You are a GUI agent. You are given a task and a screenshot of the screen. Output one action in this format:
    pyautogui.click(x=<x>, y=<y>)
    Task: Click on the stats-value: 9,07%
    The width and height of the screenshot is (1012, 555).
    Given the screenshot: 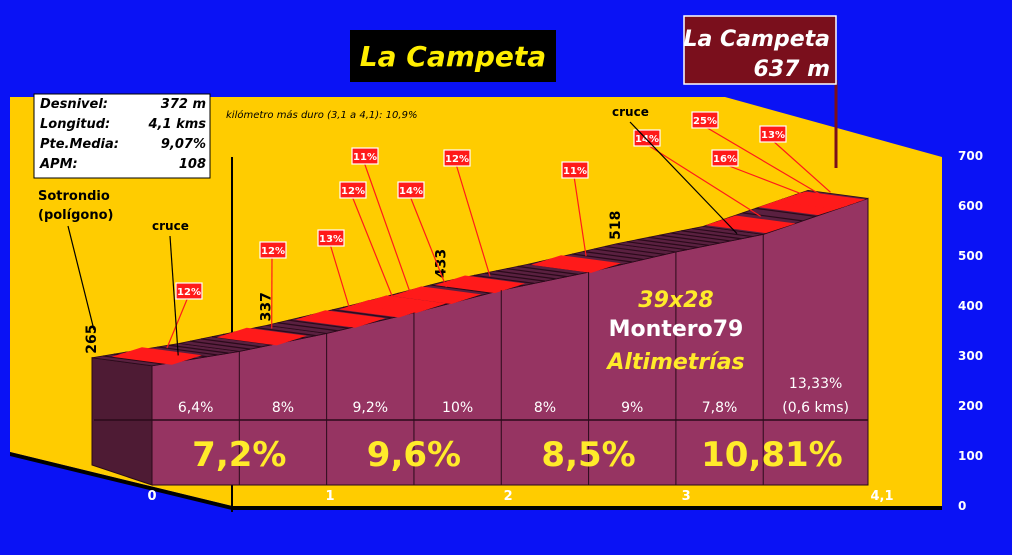 What is the action you would take?
    pyautogui.click(x=183, y=144)
    